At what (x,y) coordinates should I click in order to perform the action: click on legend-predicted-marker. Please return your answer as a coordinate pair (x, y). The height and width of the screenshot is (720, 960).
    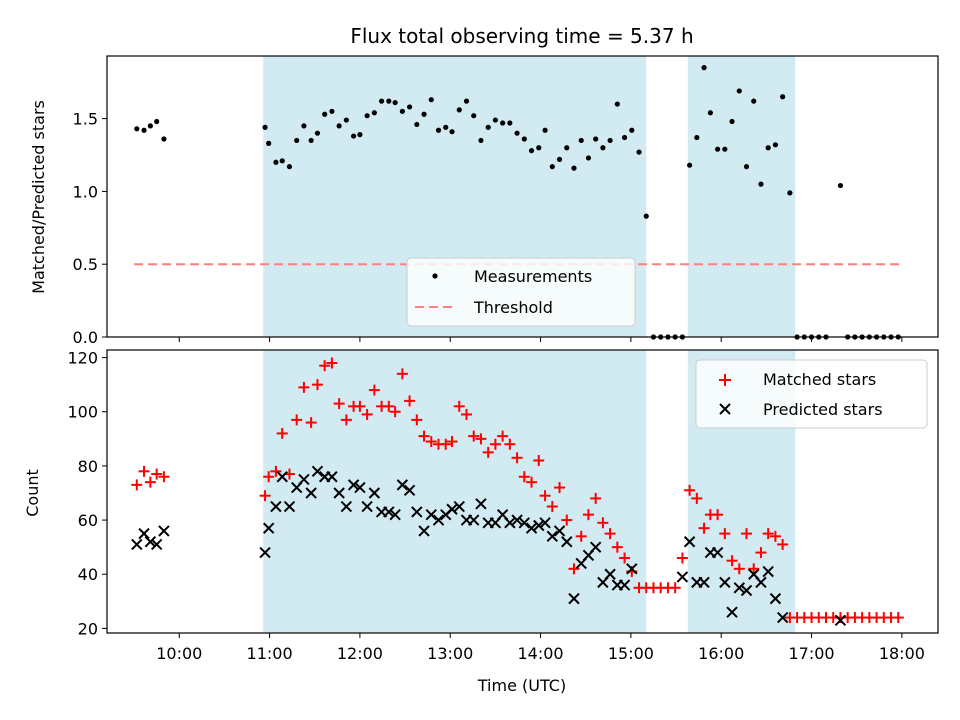
    Looking at the image, I should click on (725, 409).